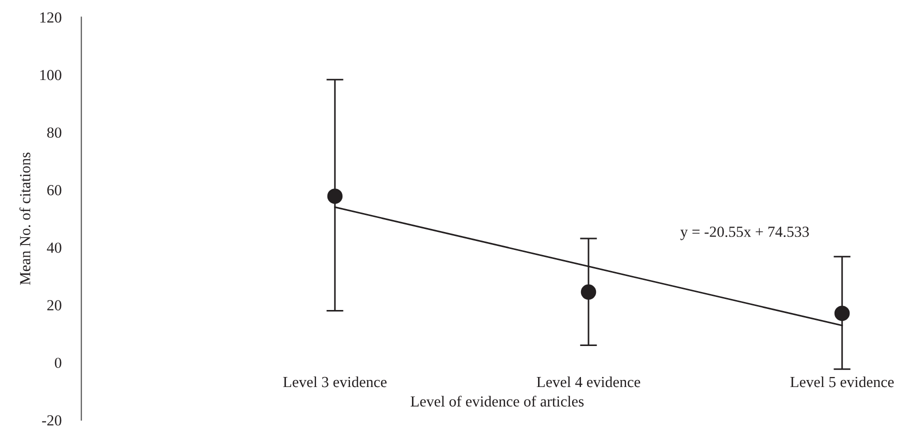 The height and width of the screenshot is (430, 914). What do you see at coordinates (51, 75) in the screenshot?
I see `y-tick-label: 100` at bounding box center [51, 75].